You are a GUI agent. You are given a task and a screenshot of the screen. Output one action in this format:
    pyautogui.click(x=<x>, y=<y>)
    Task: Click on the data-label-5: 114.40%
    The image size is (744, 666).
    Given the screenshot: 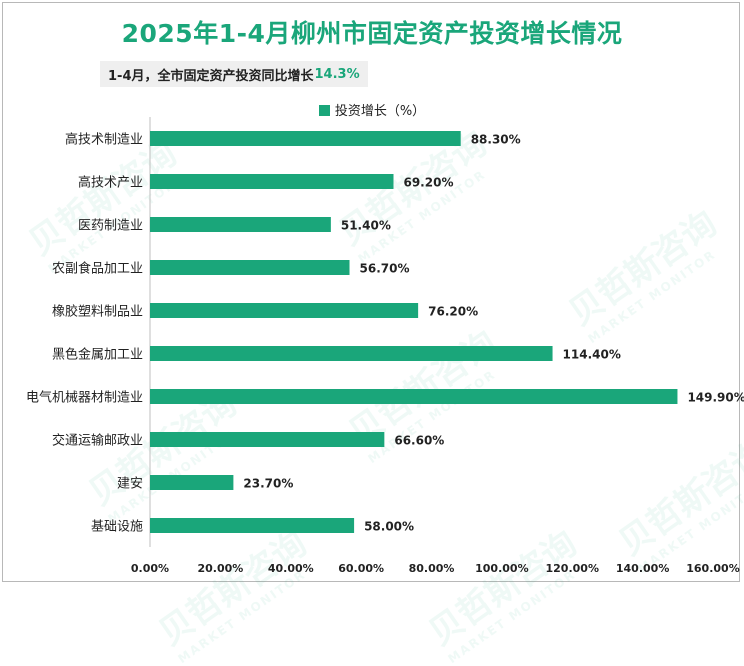 What is the action you would take?
    pyautogui.click(x=592, y=355)
    